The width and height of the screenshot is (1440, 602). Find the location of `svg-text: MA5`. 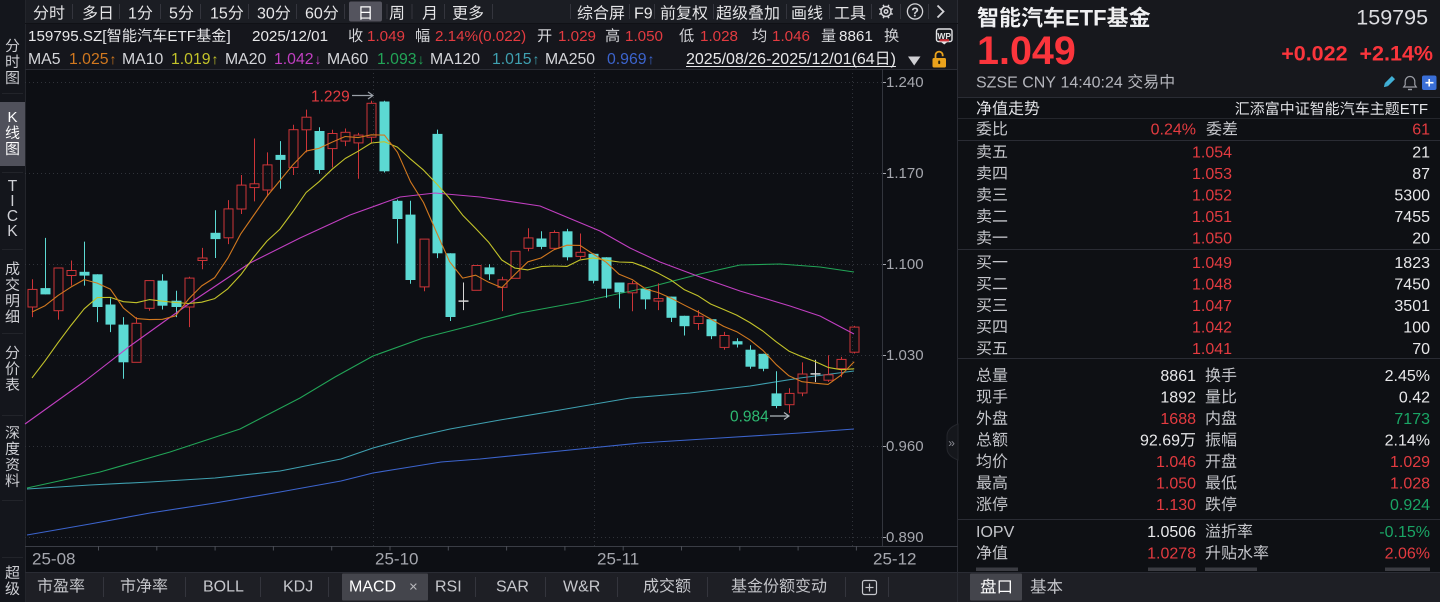

svg-text: MA5 is located at coordinates (44, 59).